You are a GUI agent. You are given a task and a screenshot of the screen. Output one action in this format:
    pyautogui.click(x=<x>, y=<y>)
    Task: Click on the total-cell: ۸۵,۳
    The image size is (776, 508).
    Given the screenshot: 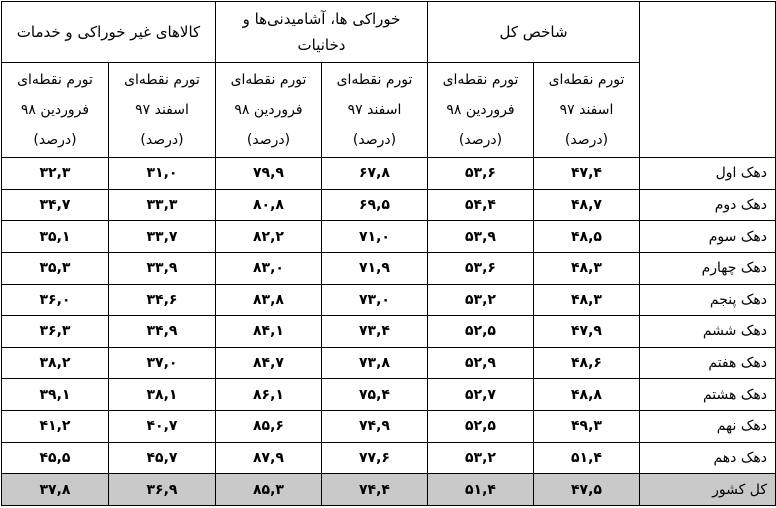 What is the action you would take?
    pyautogui.click(x=268, y=489)
    